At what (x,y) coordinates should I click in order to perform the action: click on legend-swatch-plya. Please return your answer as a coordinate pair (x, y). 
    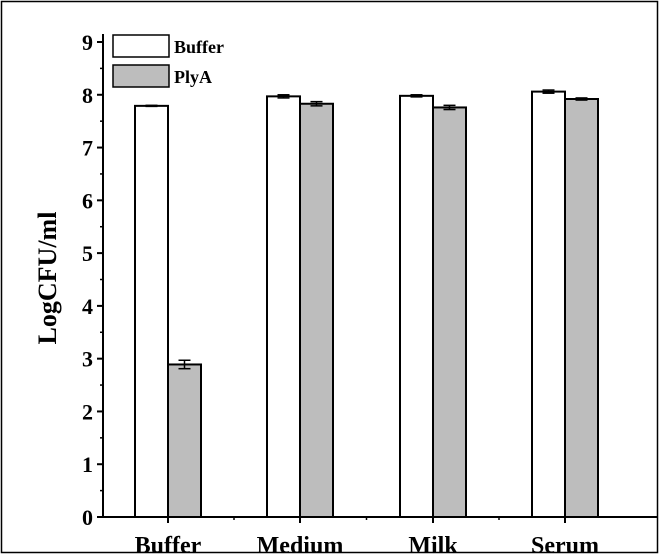
    Looking at the image, I should click on (141, 76).